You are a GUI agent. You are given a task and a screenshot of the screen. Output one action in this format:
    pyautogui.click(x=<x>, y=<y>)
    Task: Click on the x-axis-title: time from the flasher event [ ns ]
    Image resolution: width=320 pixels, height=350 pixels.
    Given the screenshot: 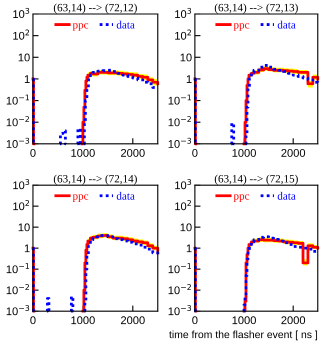 What is the action you would take?
    pyautogui.click(x=243, y=335)
    